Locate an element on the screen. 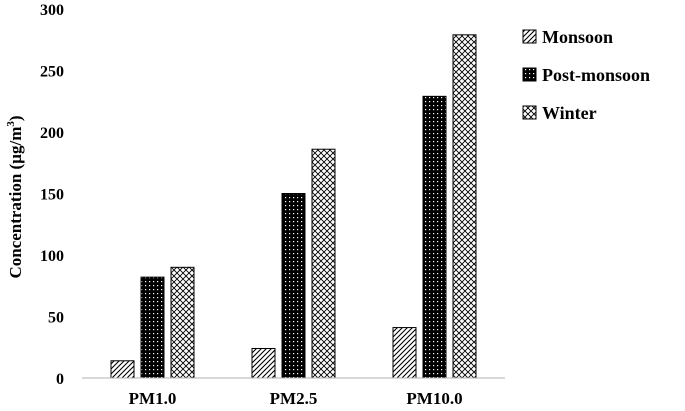 This screenshot has height=411, width=685. x-axis-category-labels: PM1.0 PM2.5 PM10.0 is located at coordinates (296, 398).